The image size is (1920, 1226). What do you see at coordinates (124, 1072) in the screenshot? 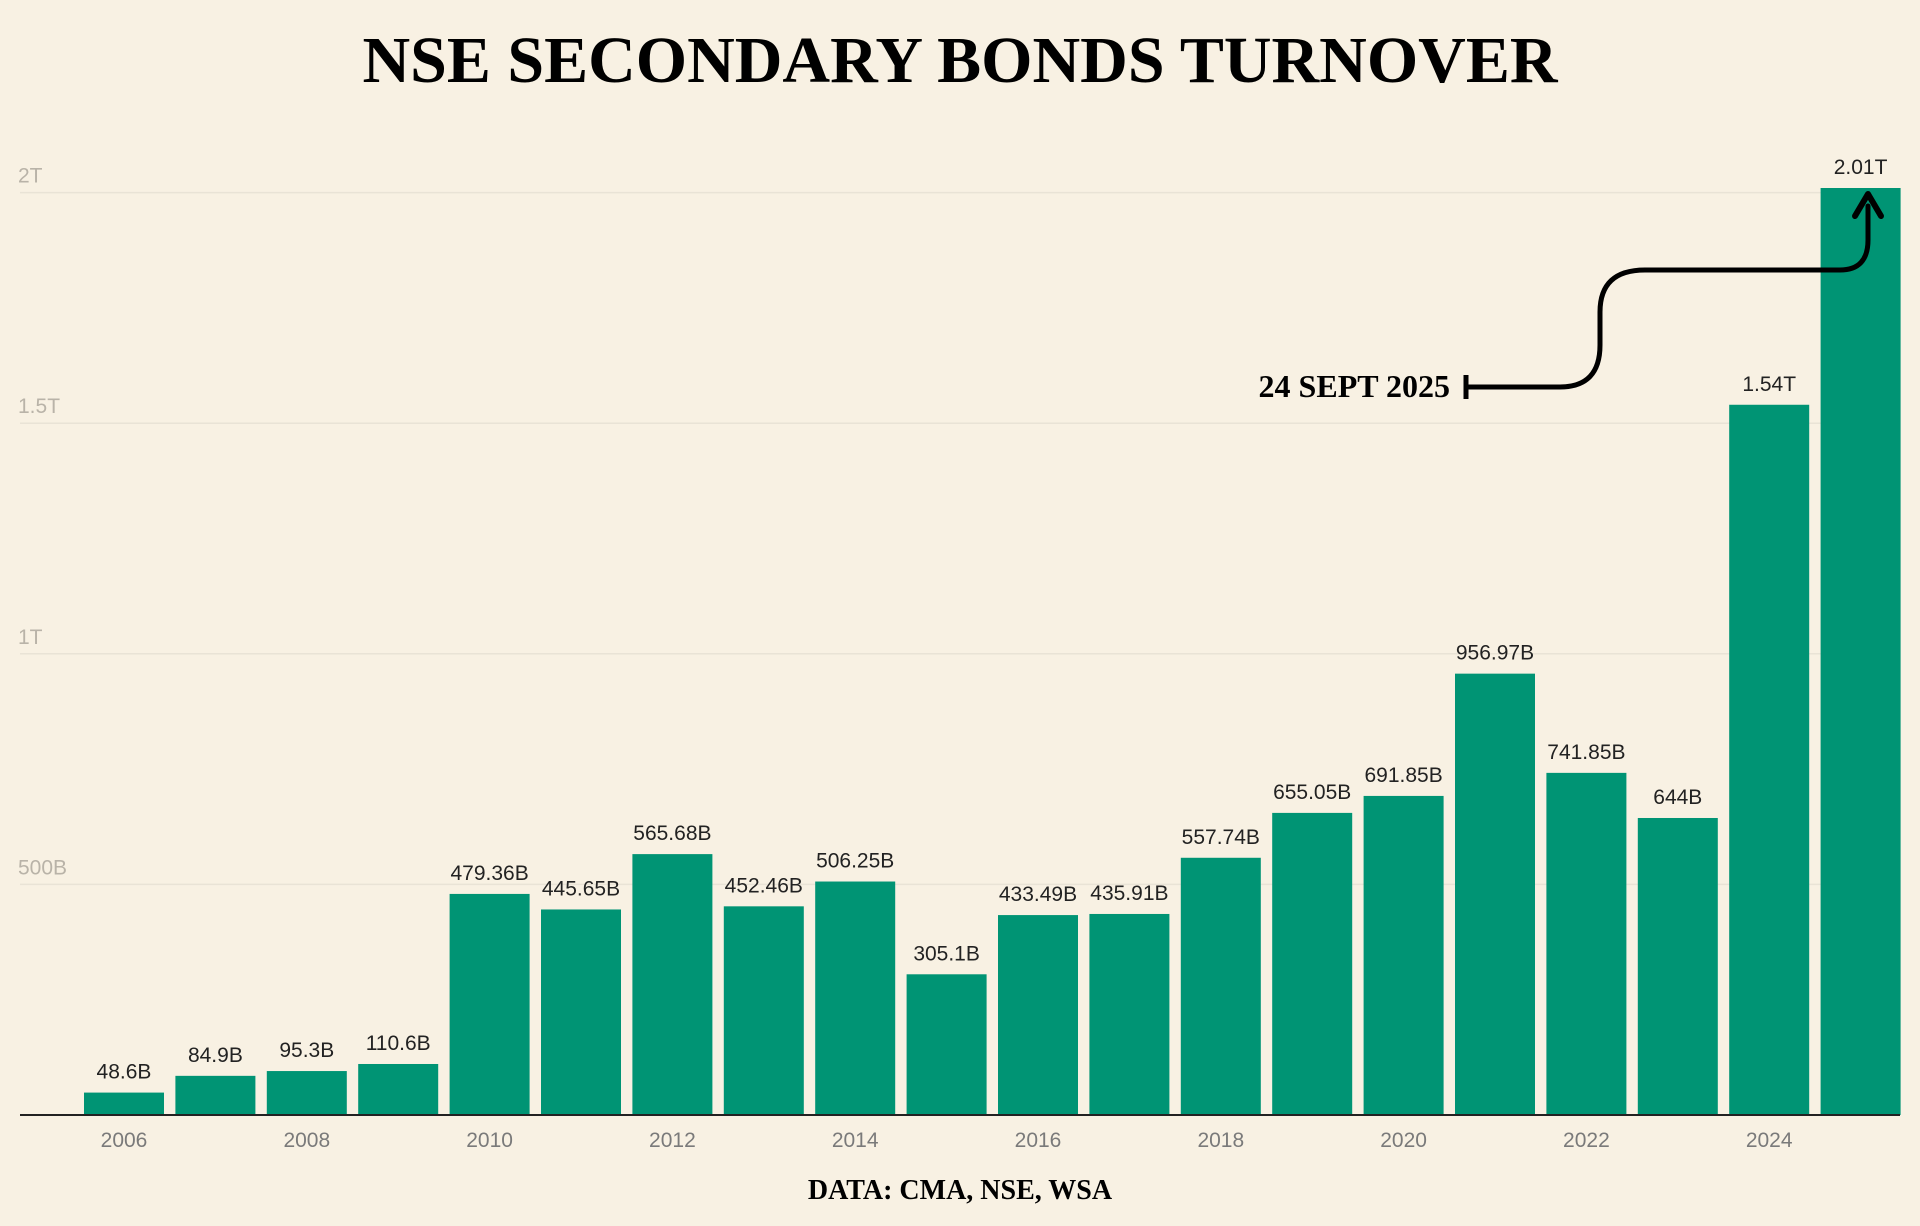
I see `data-label-2006: 48.6B` at bounding box center [124, 1072].